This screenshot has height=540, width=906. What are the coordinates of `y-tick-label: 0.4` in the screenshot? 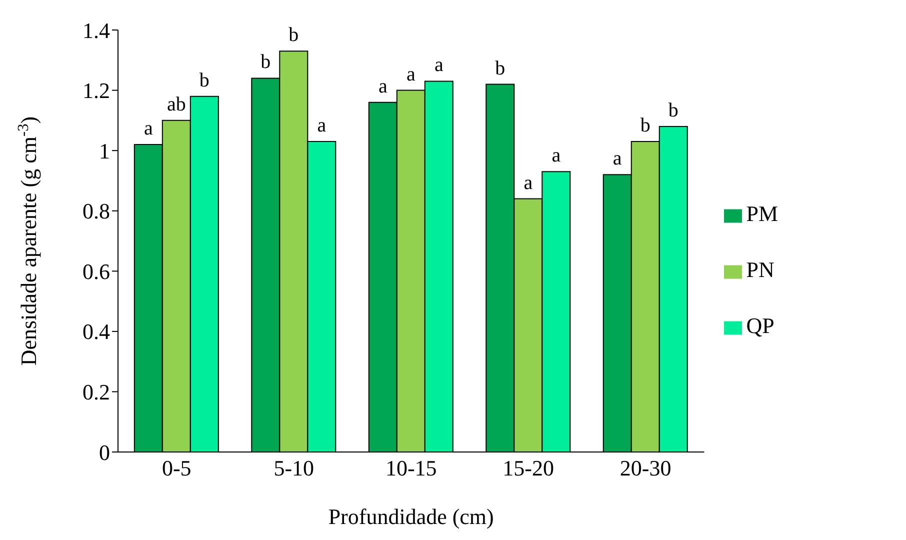 It's located at (96, 331).